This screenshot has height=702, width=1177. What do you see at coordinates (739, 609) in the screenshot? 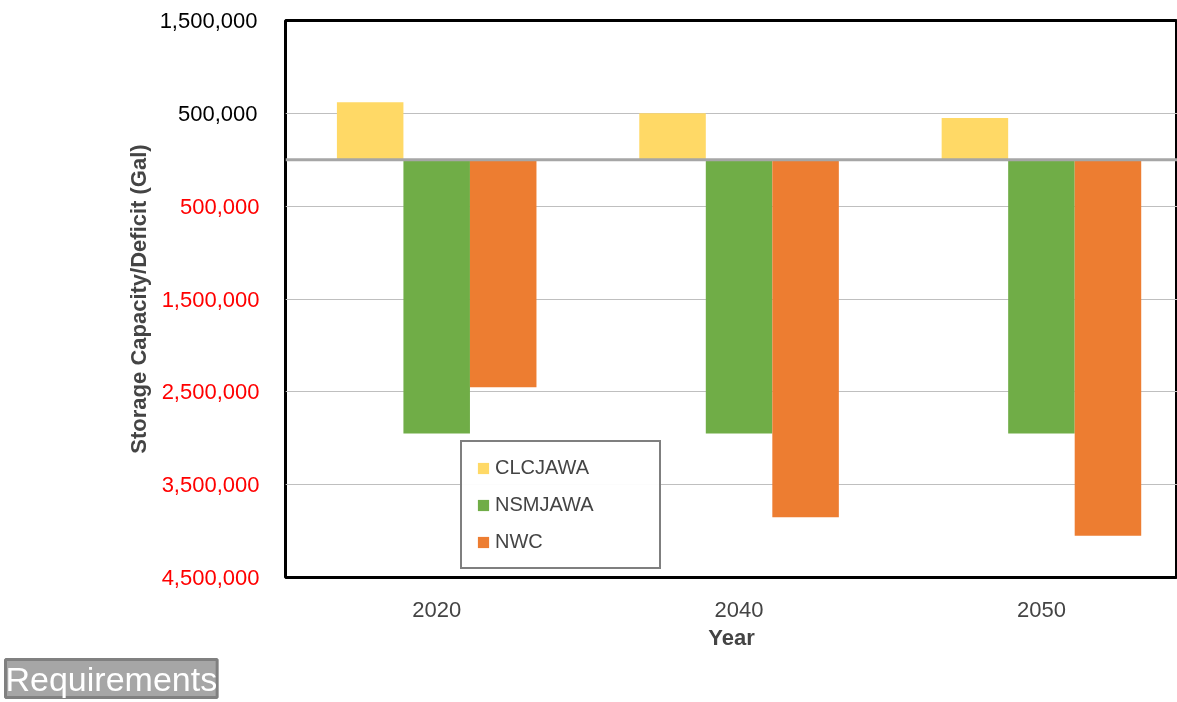
I see `x-tick-label: 2040` at bounding box center [739, 609].